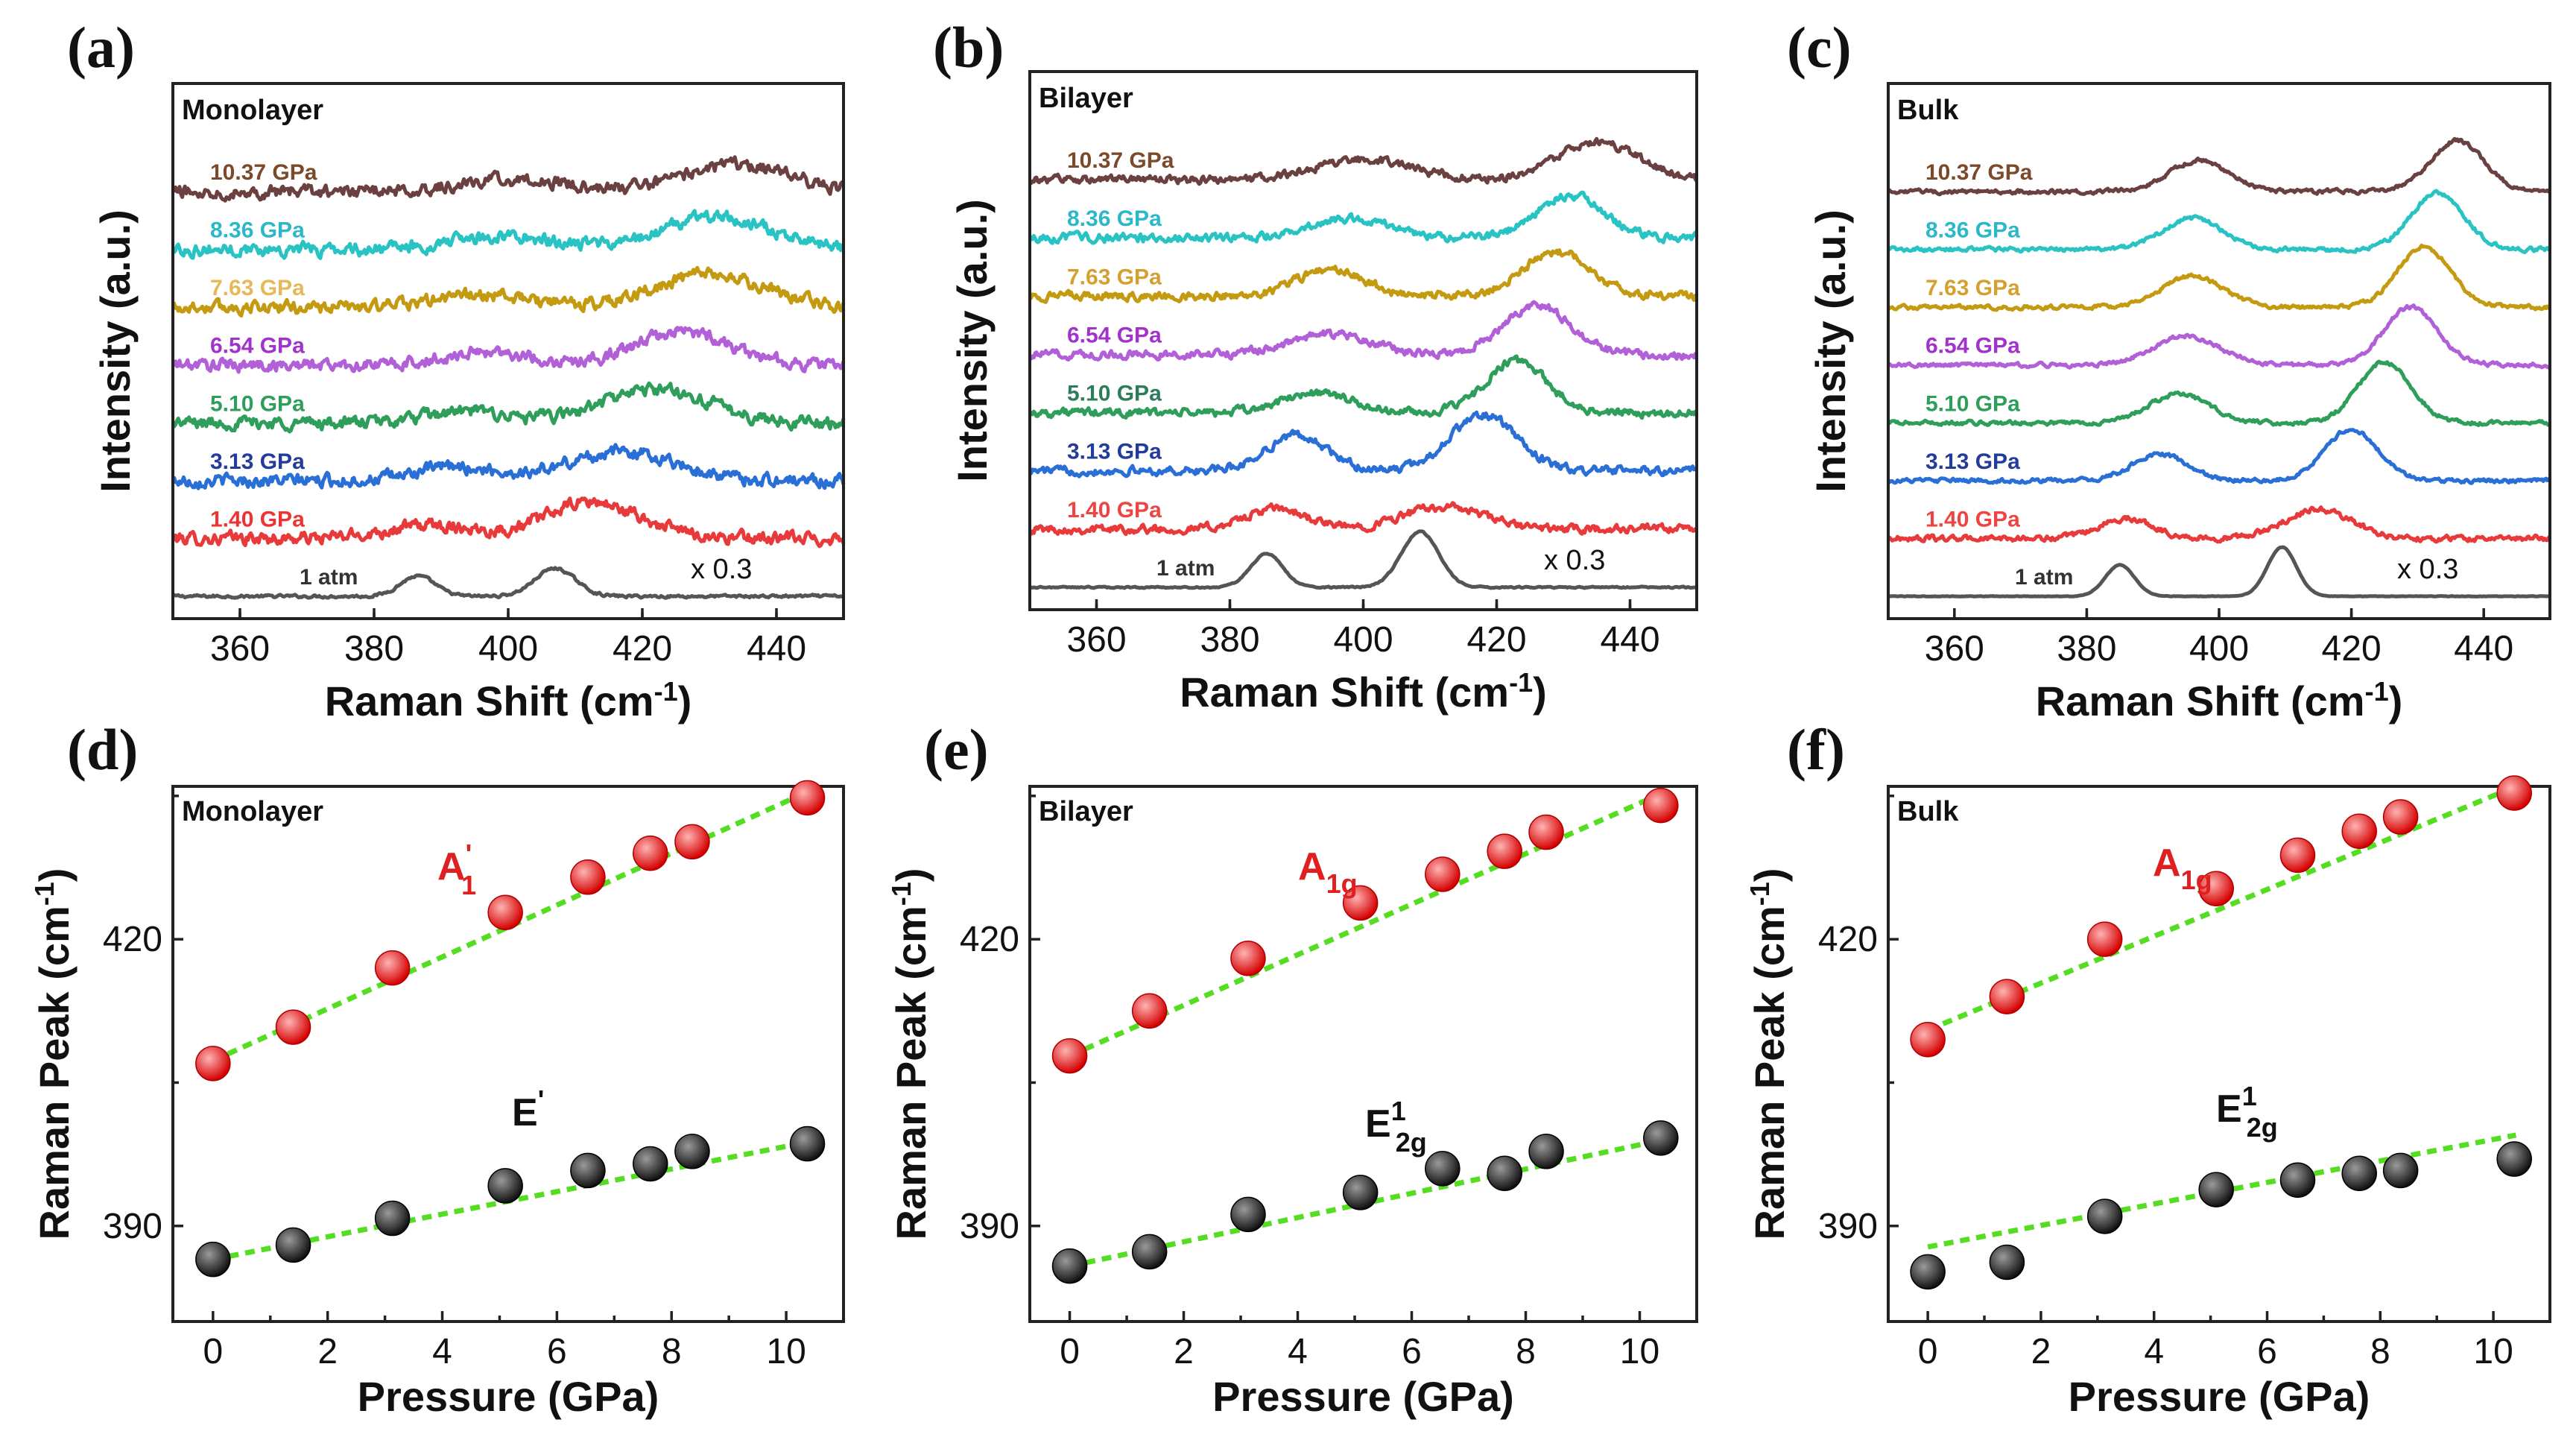 The image size is (2576, 1443). I want to click on mode-label: E1 2g, so click(1396, 1127).